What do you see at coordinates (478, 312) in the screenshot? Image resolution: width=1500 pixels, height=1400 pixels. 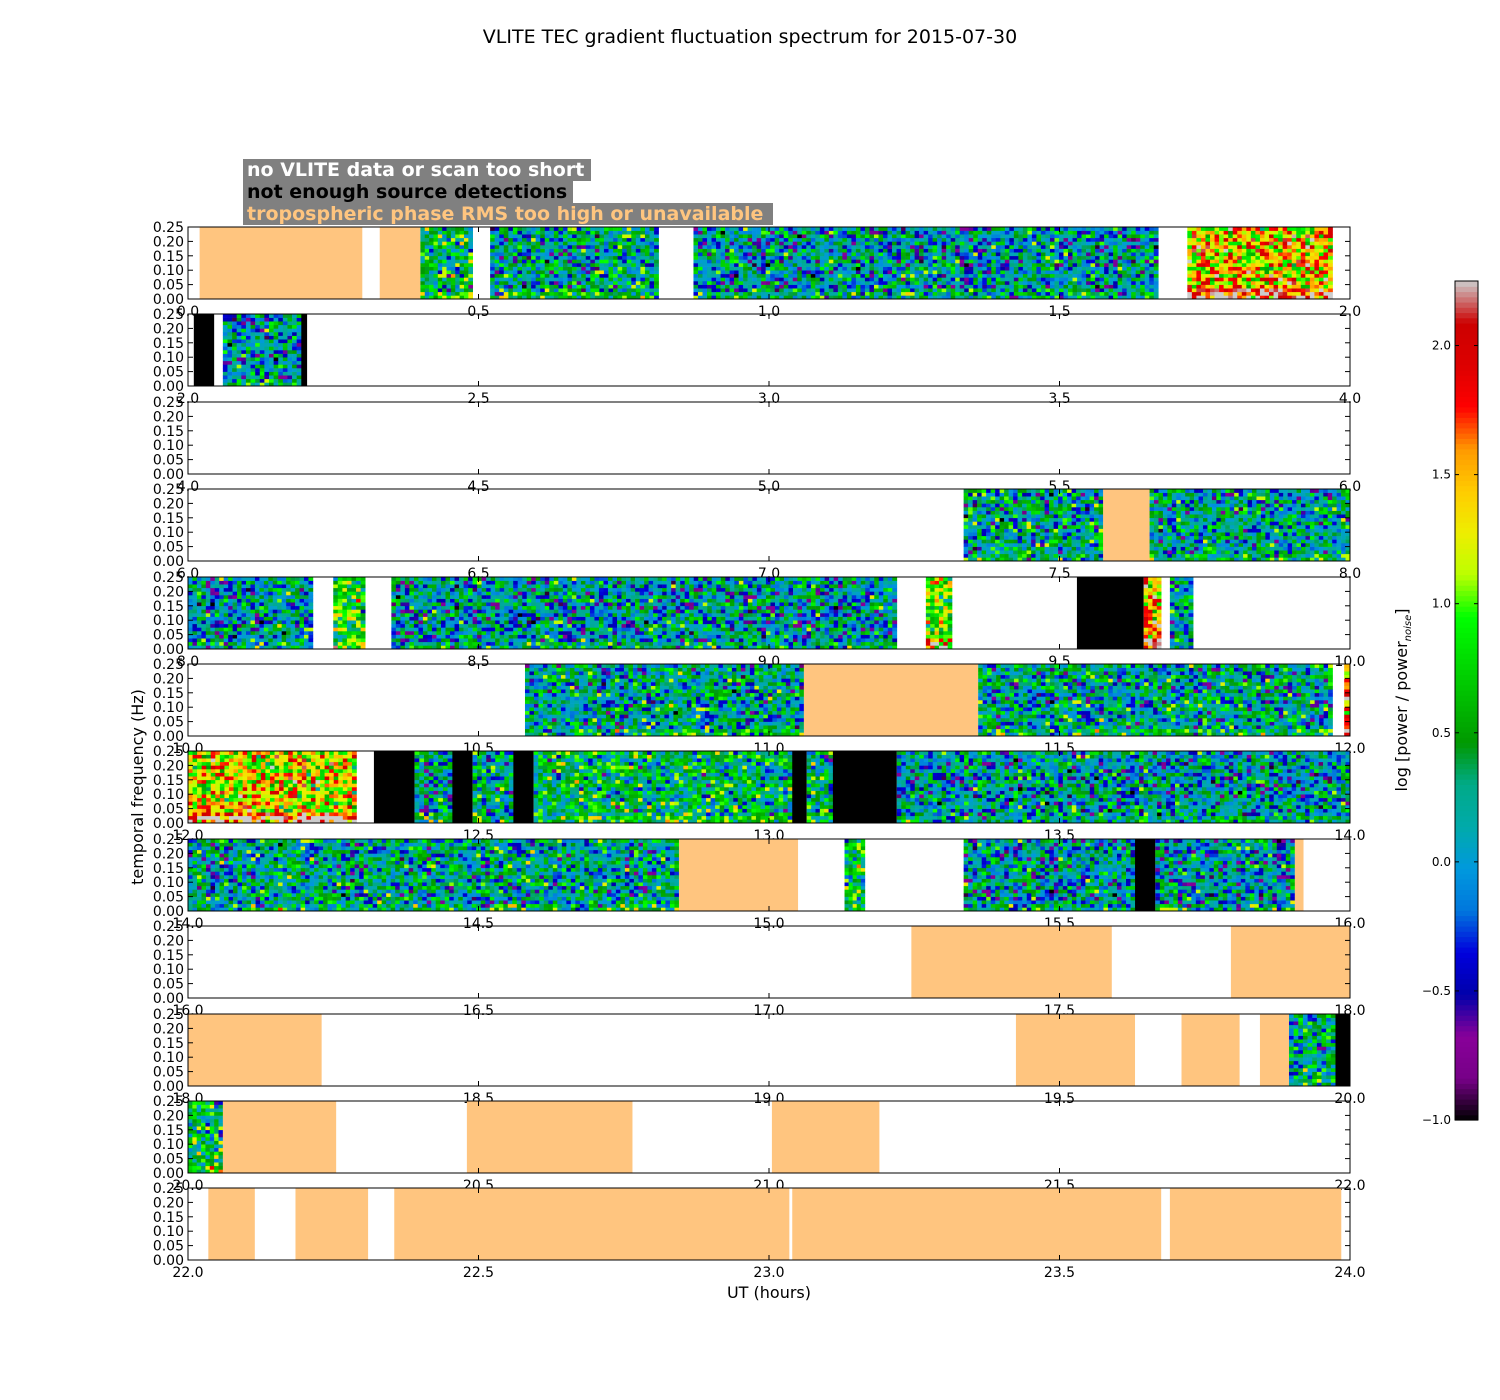 I see `x-tick-label: 0.5` at bounding box center [478, 312].